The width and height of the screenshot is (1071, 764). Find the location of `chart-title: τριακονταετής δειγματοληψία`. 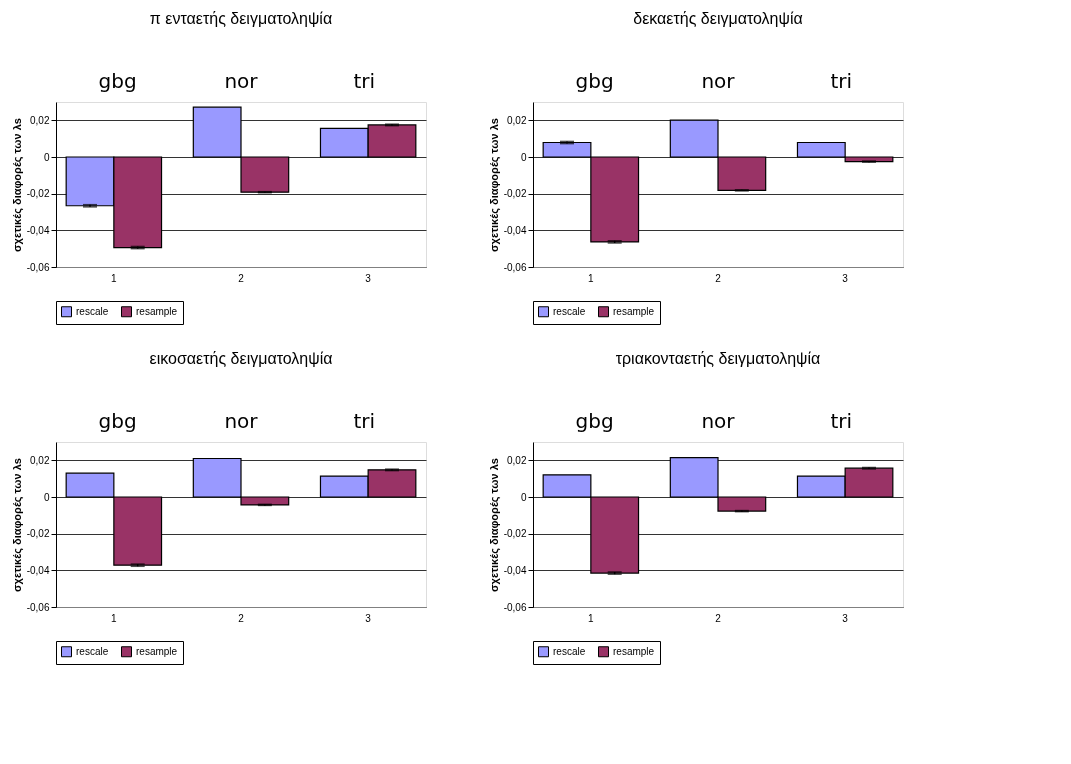

chart-title: τριακονταετής δειγματοληψία is located at coordinates (718, 358).